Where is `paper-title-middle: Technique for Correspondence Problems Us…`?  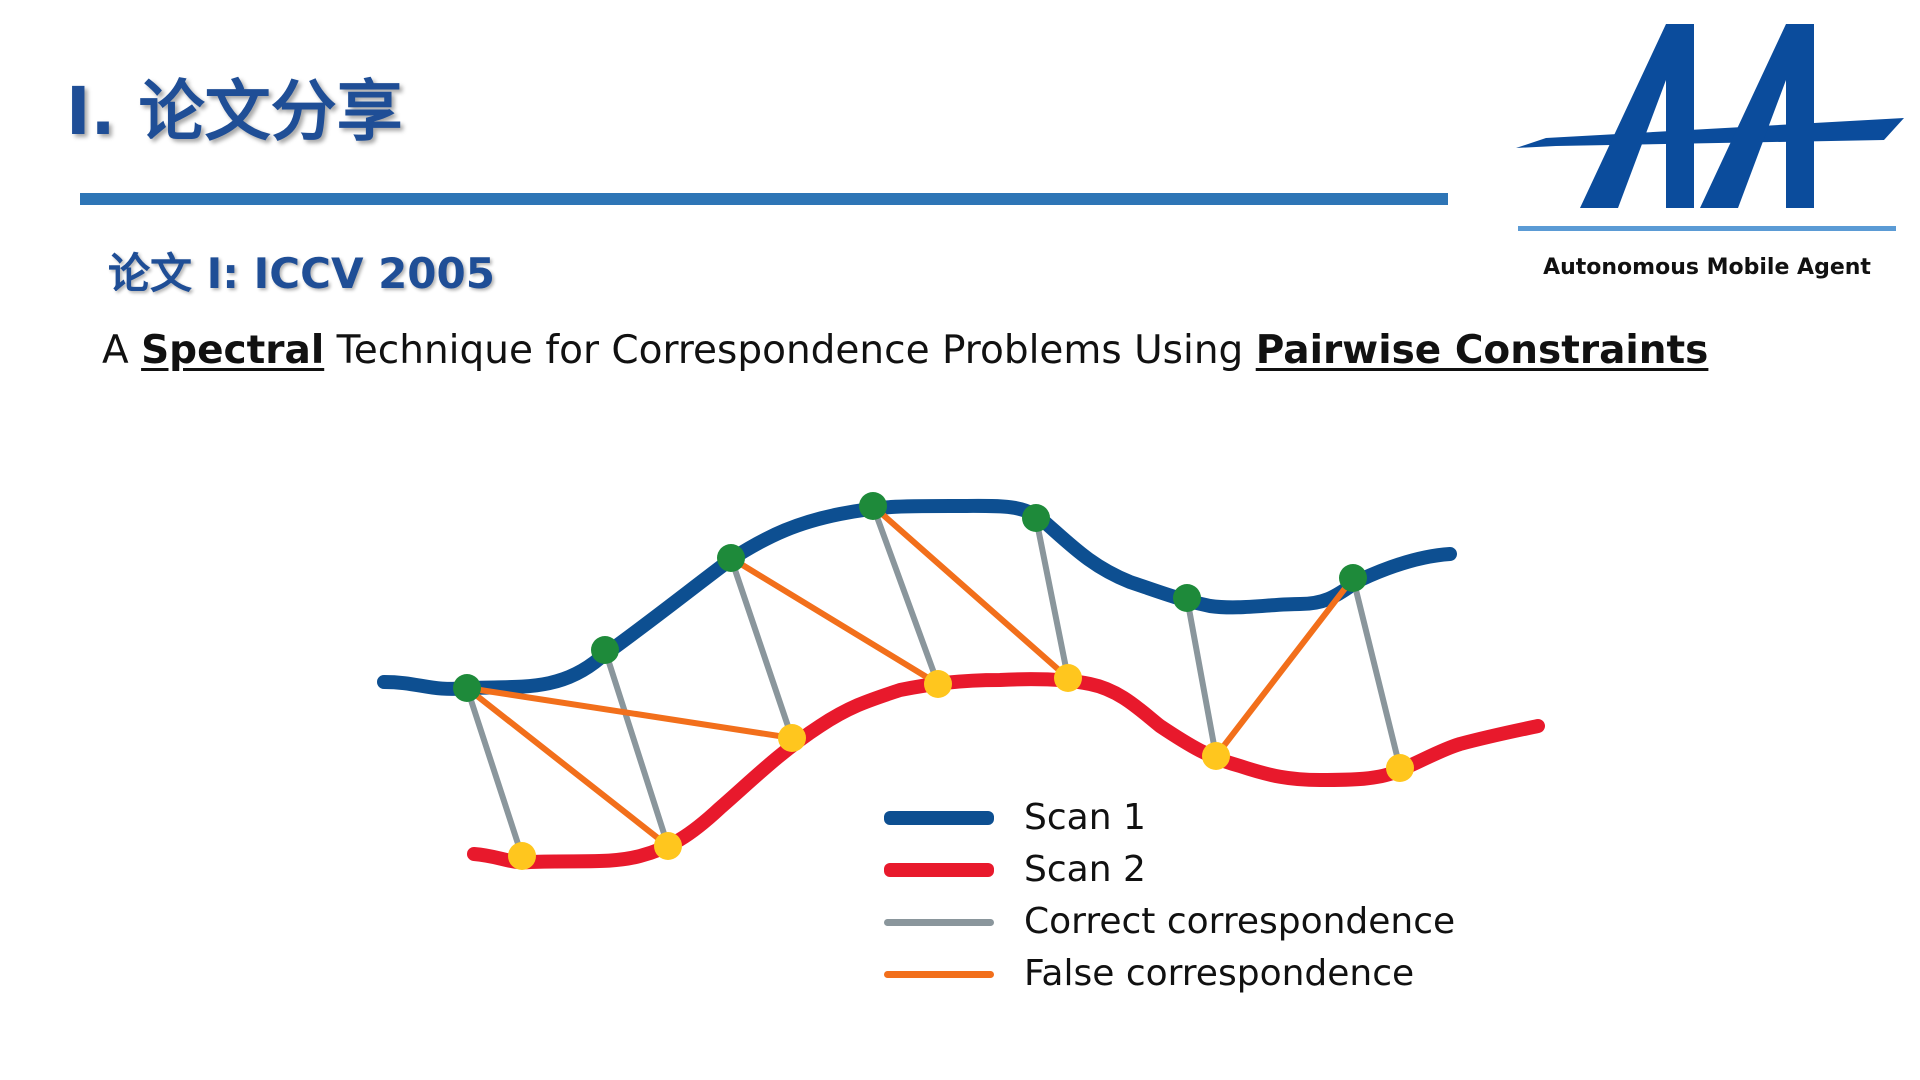 paper-title-middle: Technique for Correspondence Problems Us… is located at coordinates (790, 350).